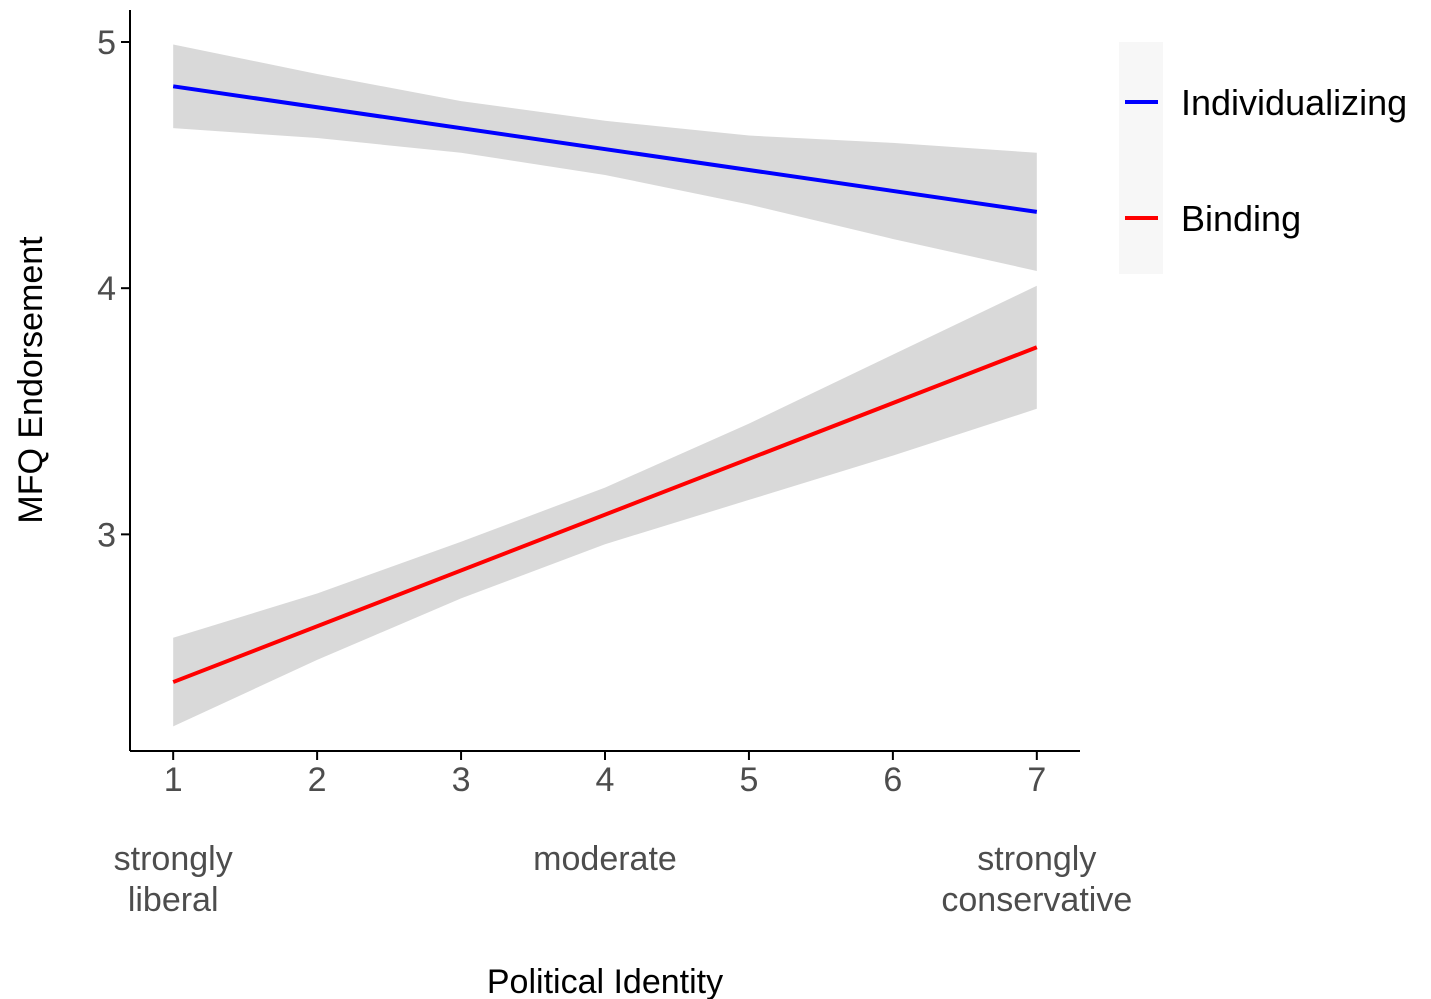 The width and height of the screenshot is (1431, 999). Describe the element at coordinates (106, 43) in the screenshot. I see `y-tick-label: 5` at that location.